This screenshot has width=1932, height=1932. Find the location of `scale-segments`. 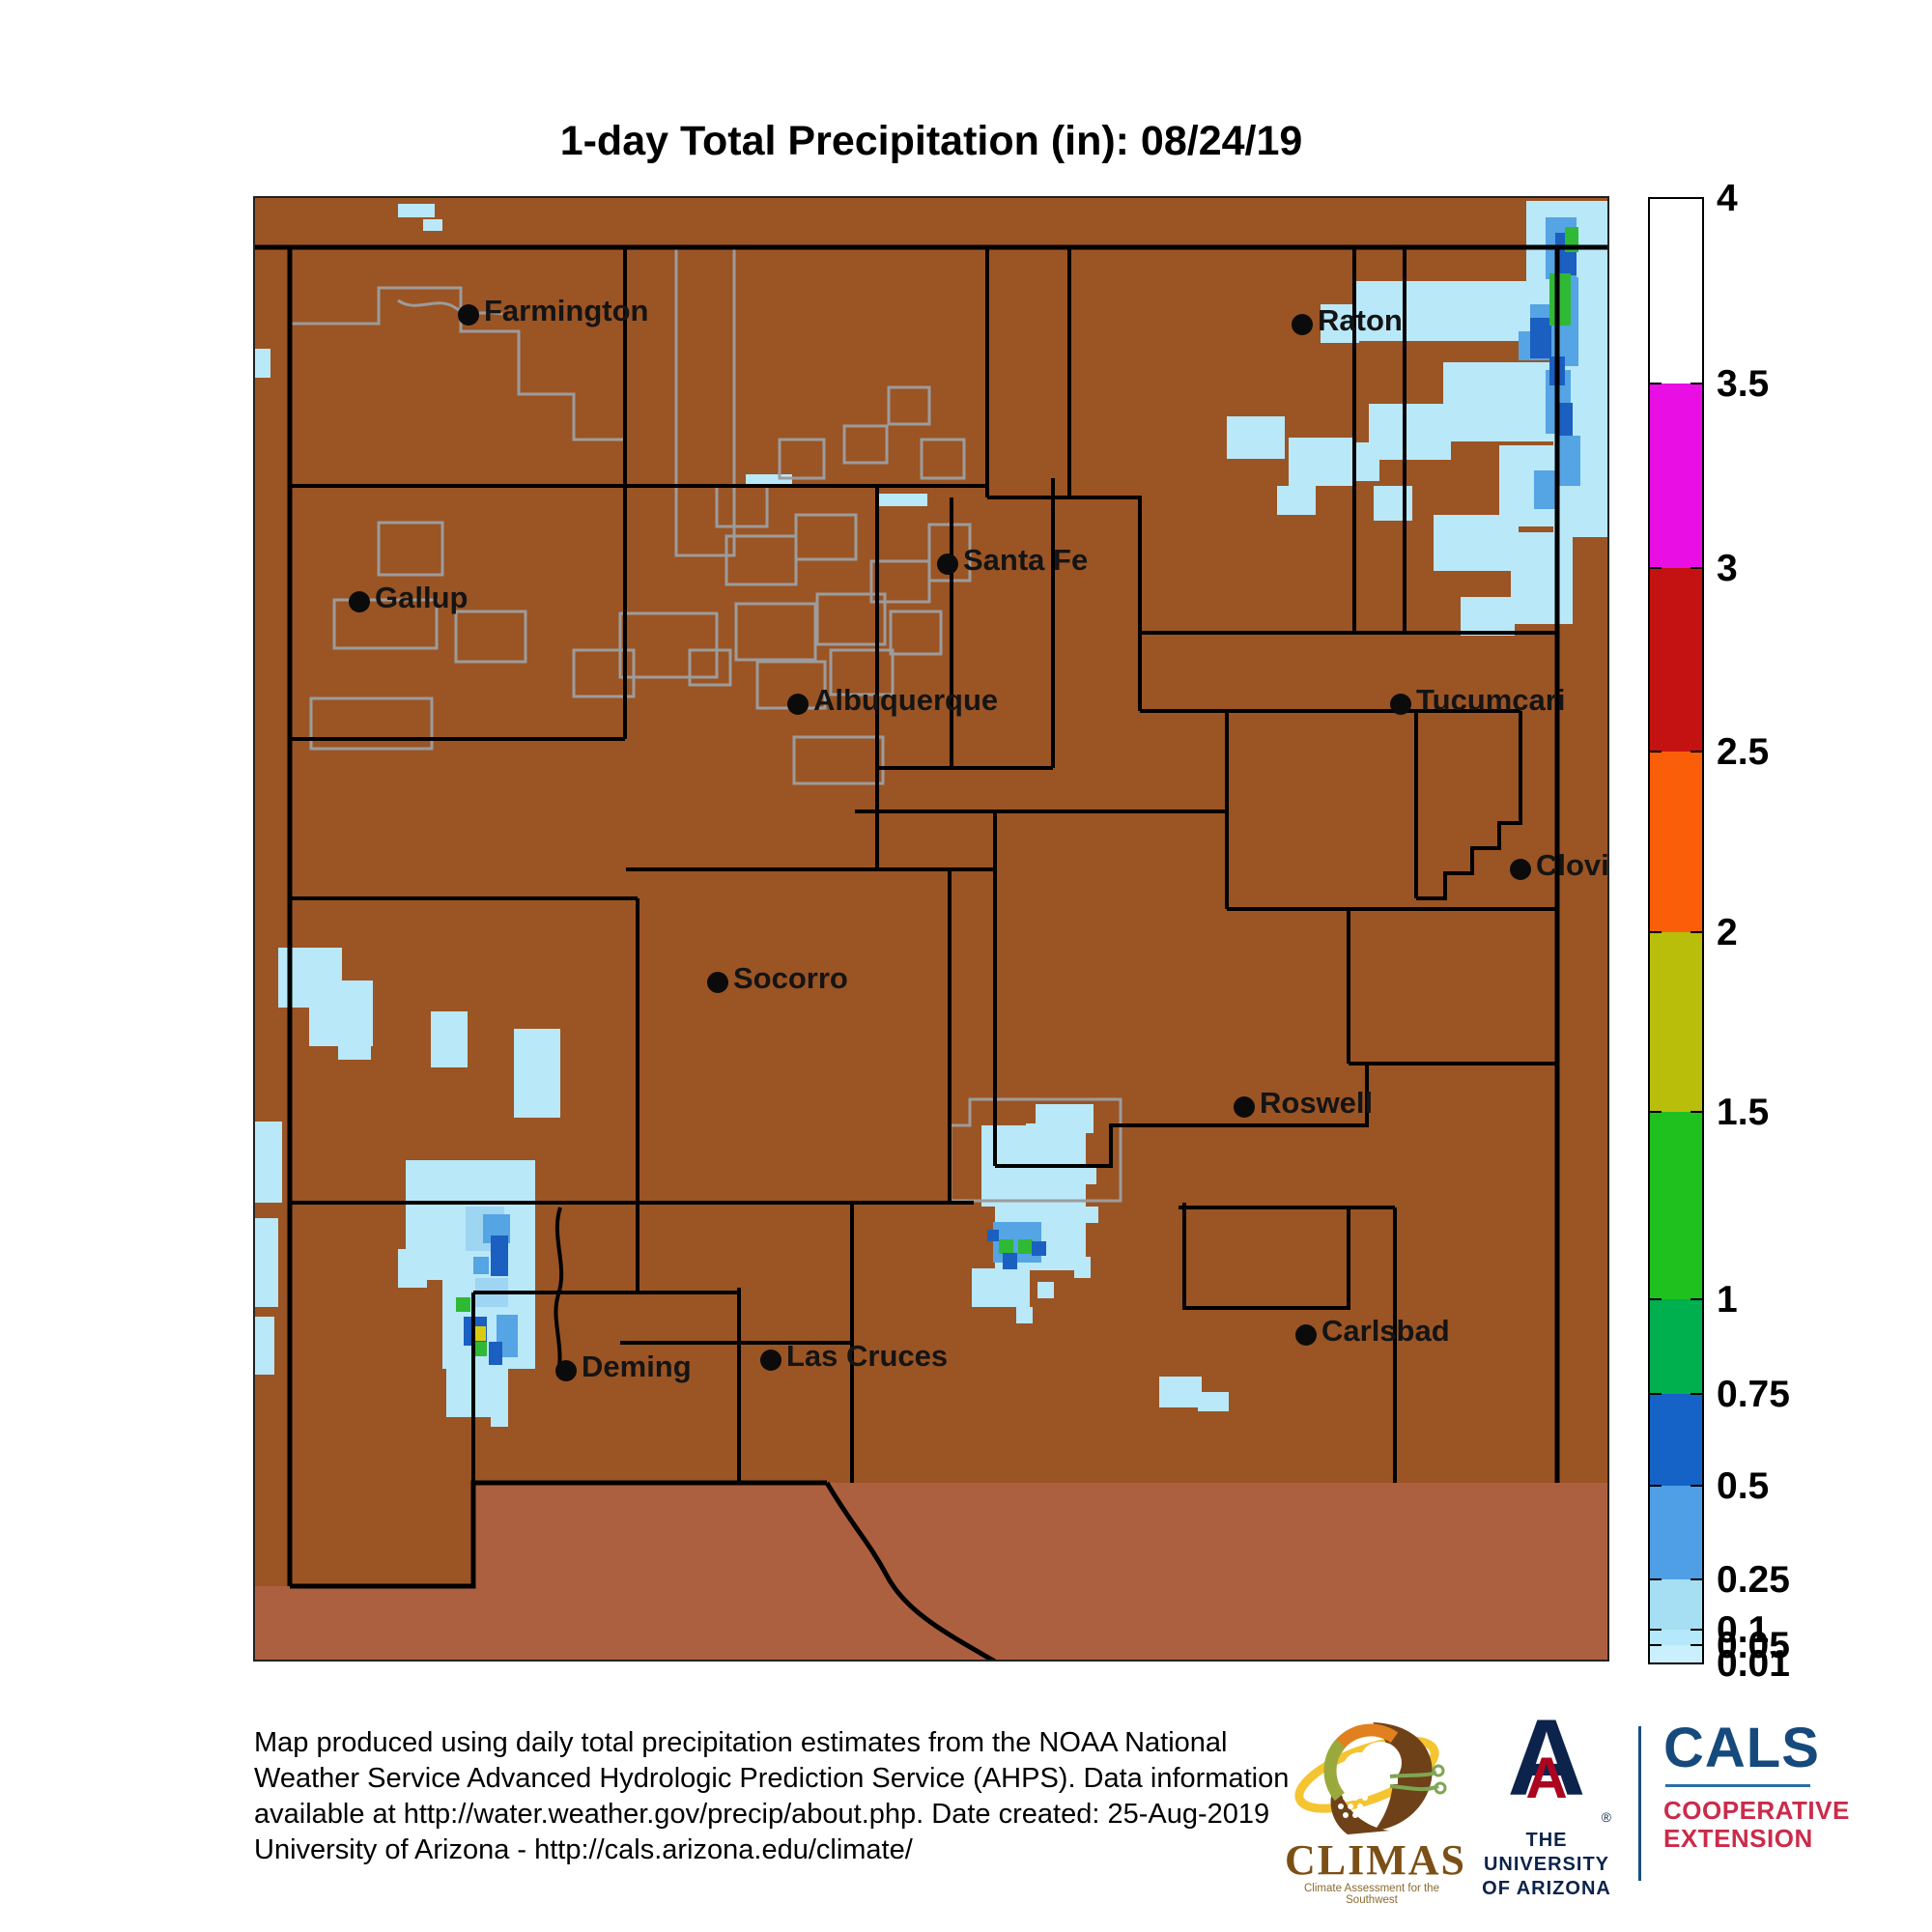

scale-segments is located at coordinates (1676, 930).